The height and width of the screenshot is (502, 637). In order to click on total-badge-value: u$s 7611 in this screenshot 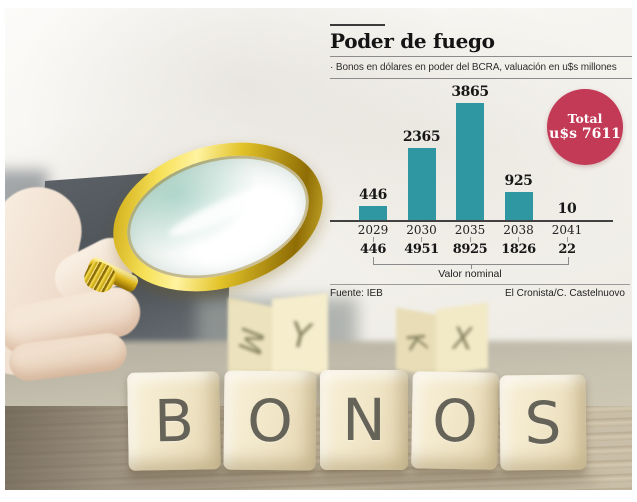, I will do `click(585, 134)`.